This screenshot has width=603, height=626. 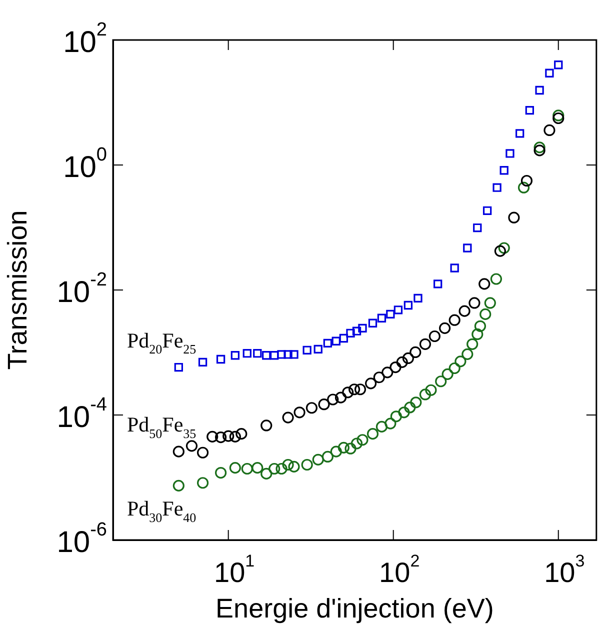 I want to click on y-axis-title: Transmission, so click(x=17, y=290).